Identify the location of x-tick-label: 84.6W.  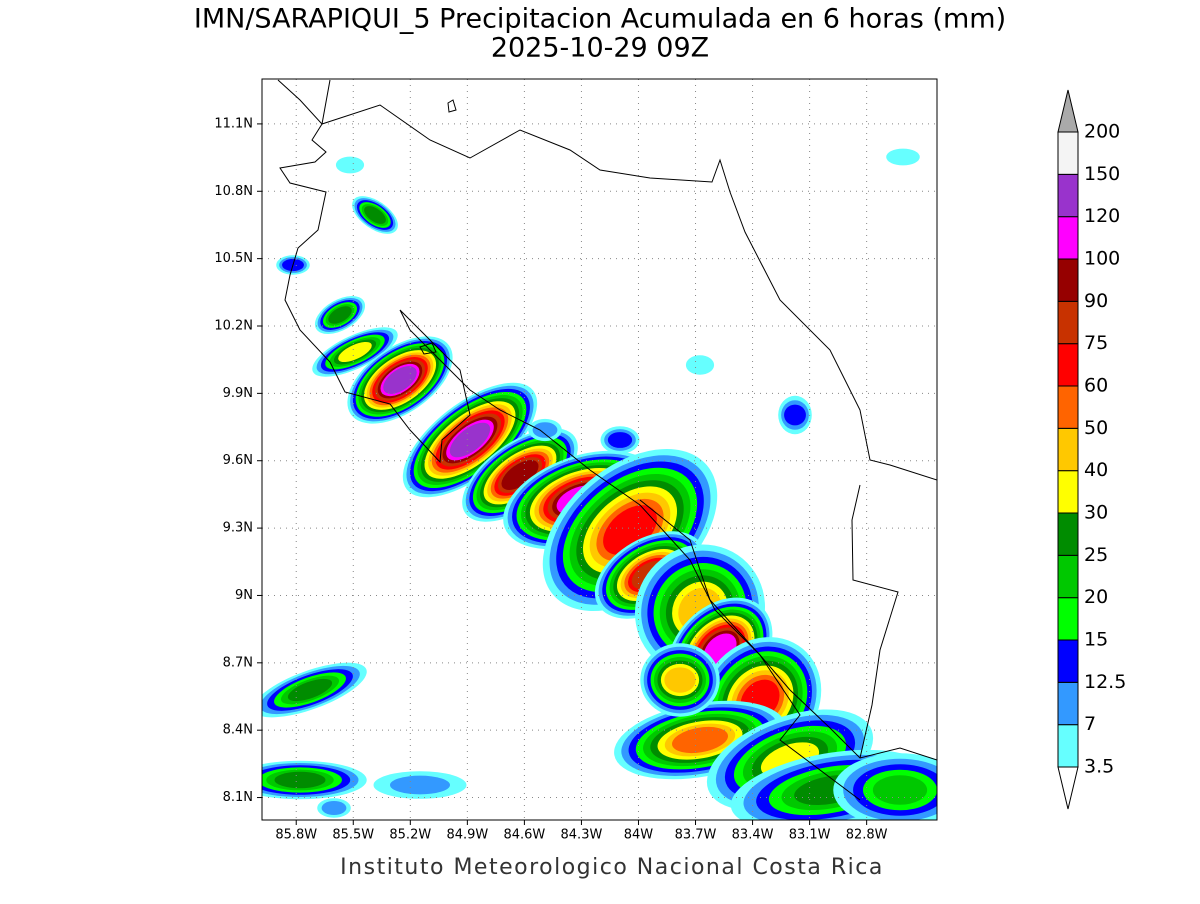
(524, 835).